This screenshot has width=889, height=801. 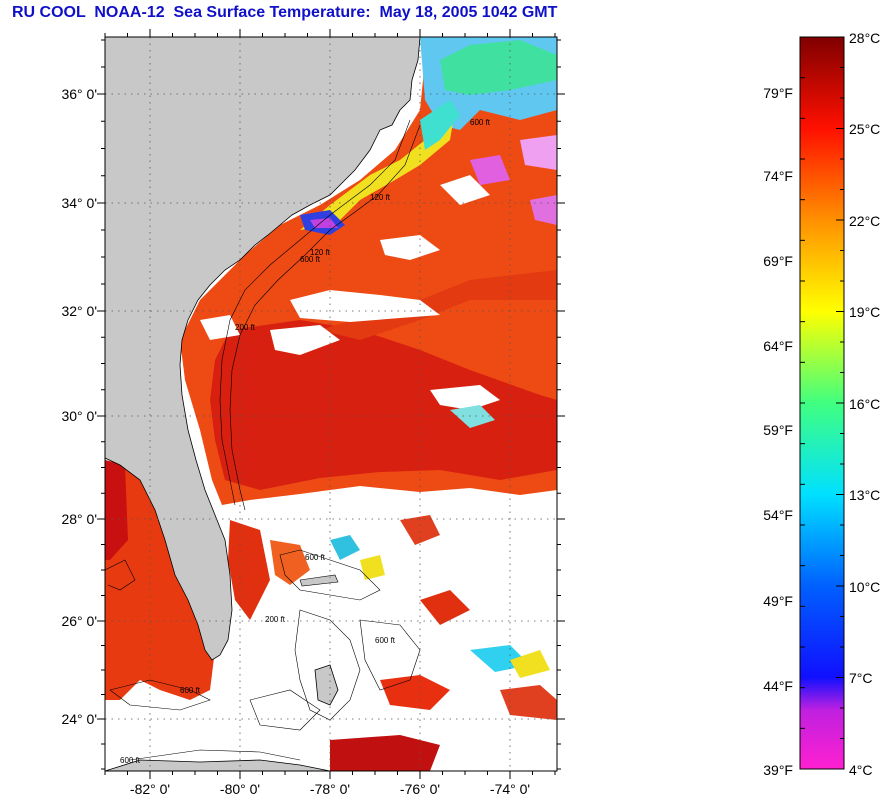 I want to click on shelf-cold-patch, so click(x=440, y=125).